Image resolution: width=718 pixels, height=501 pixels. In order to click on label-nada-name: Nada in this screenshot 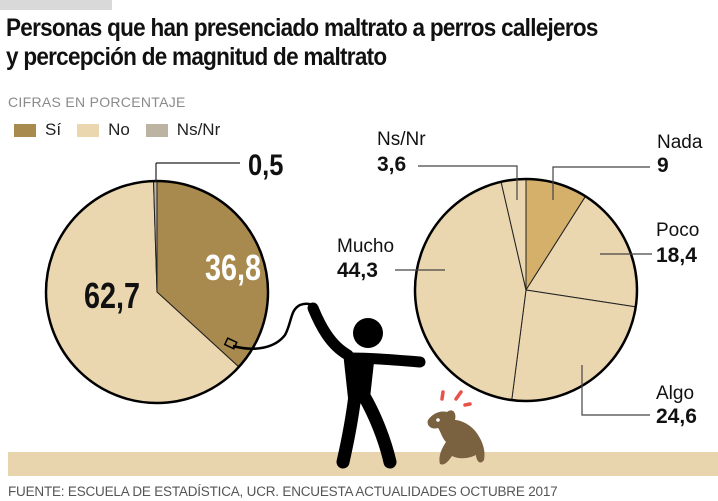, I will do `click(680, 142)`.